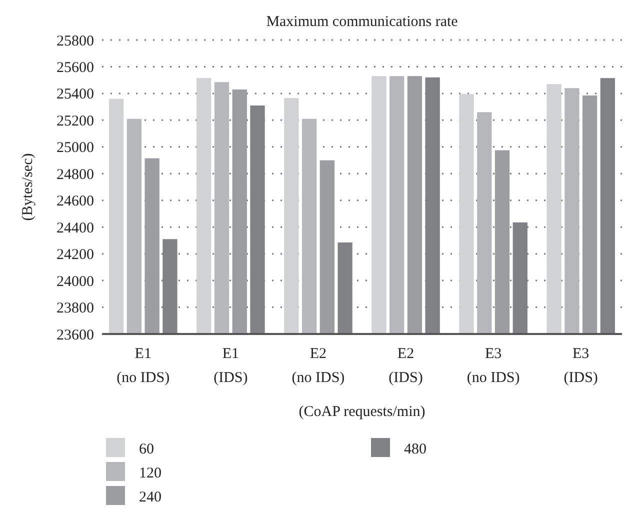 Image resolution: width=642 pixels, height=522 pixels. What do you see at coordinates (493, 366) in the screenshot?
I see `x-tick-label: E3 (no IDS)` at bounding box center [493, 366].